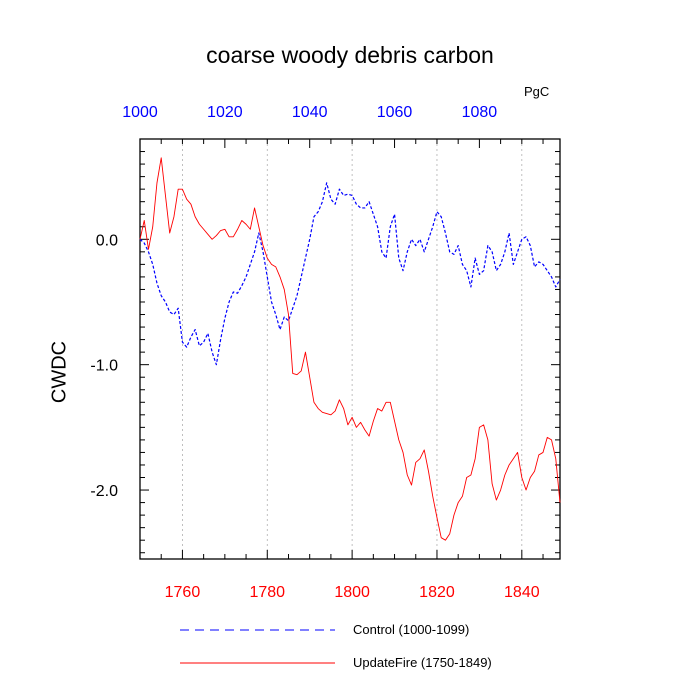 This screenshot has width=700, height=700. What do you see at coordinates (107, 240) in the screenshot?
I see `y-tick-label: 0.0` at bounding box center [107, 240].